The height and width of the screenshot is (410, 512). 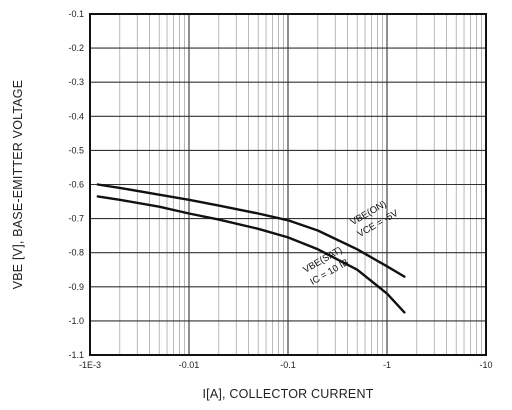 What do you see at coordinates (76, 82) in the screenshot?
I see `y-tick-label: -0.3` at bounding box center [76, 82].